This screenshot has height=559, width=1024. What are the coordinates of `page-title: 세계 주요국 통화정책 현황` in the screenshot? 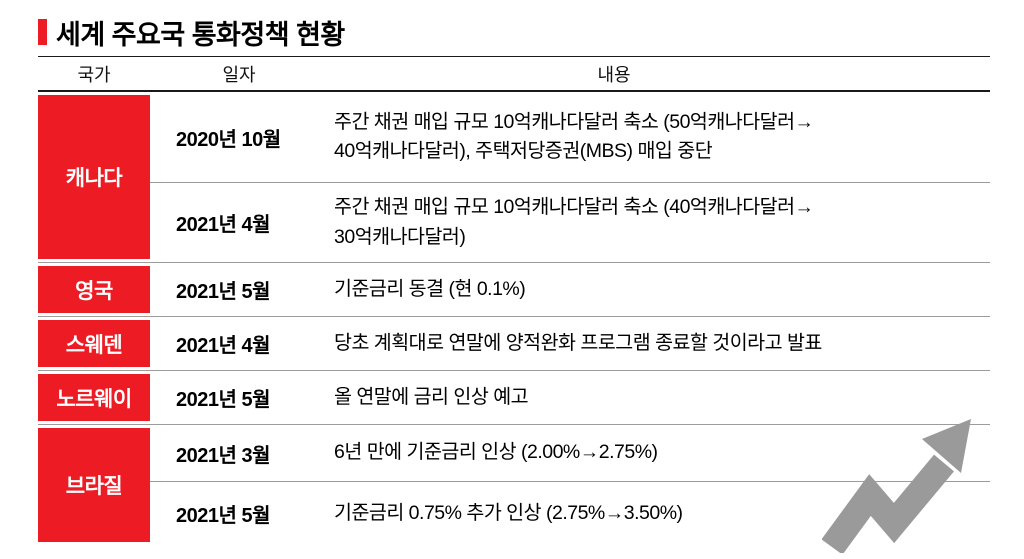 It's located at (200, 34).